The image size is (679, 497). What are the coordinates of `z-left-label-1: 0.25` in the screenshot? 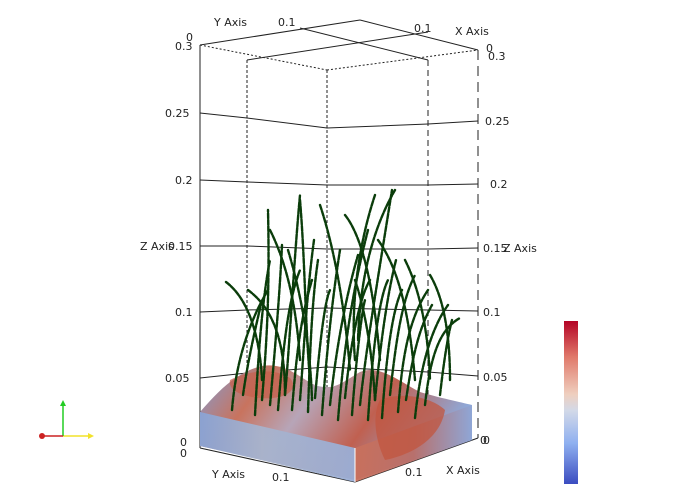 It's located at (177, 113).